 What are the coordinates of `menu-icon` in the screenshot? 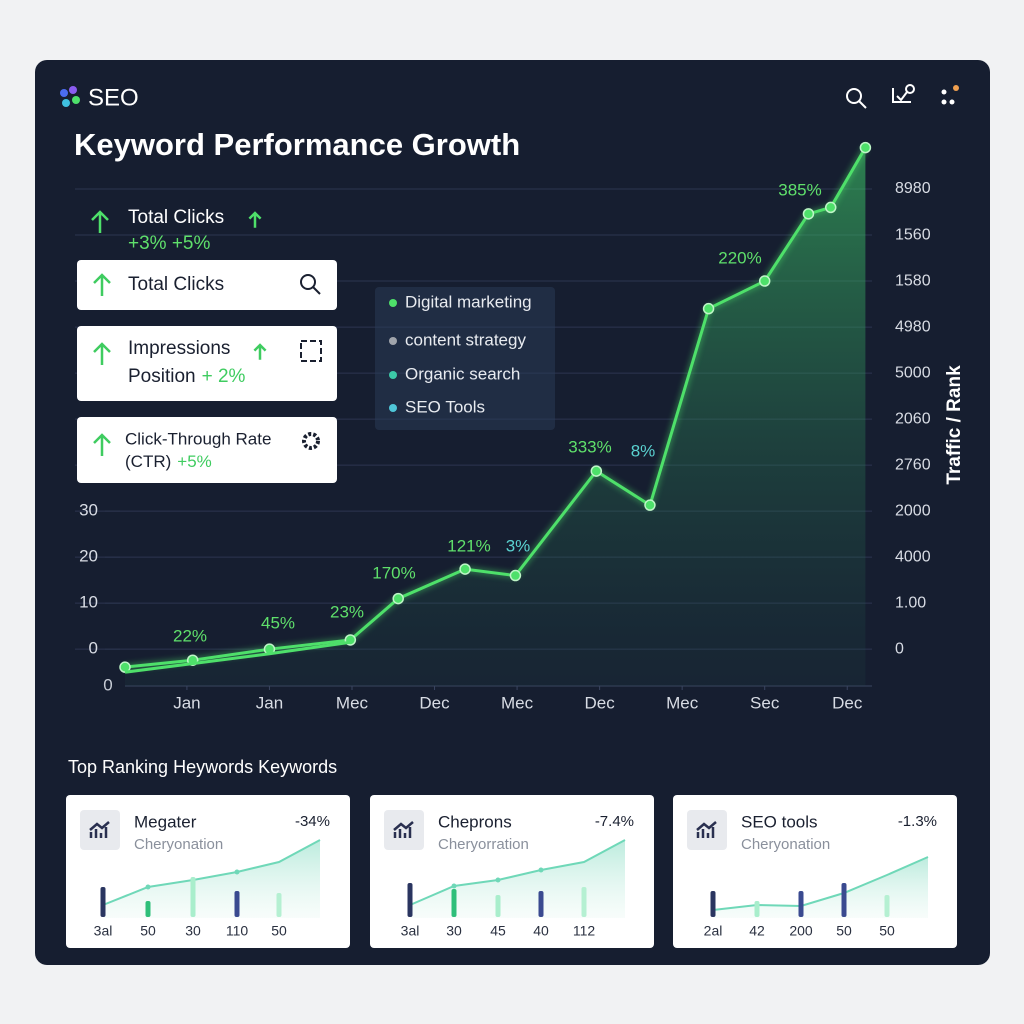 It's located at (950, 95).